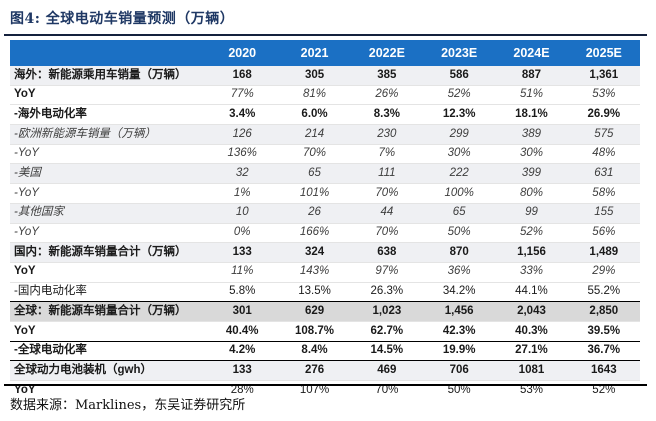  I want to click on table-row: -YoY 136% 70% 7% 30% 30% 48%, so click(325, 153).